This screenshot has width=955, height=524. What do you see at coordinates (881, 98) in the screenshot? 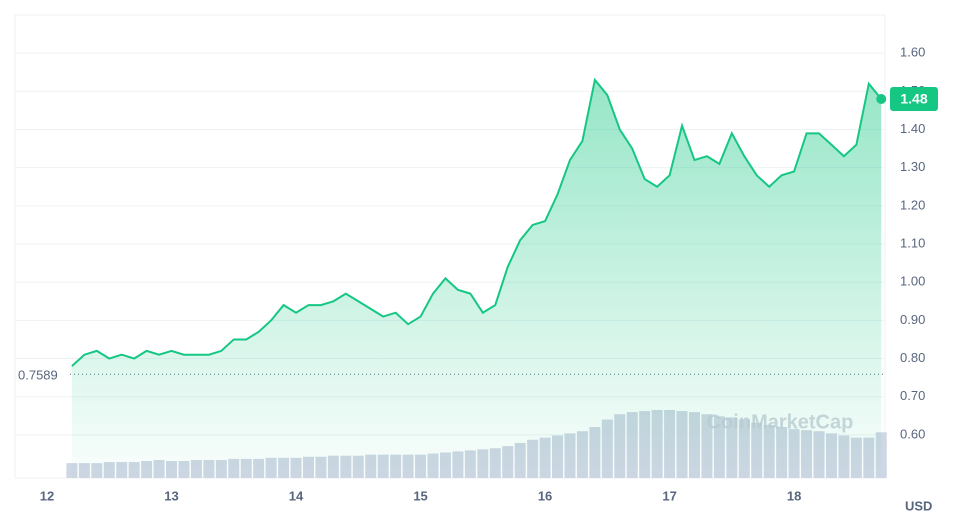
I see `last-point` at bounding box center [881, 98].